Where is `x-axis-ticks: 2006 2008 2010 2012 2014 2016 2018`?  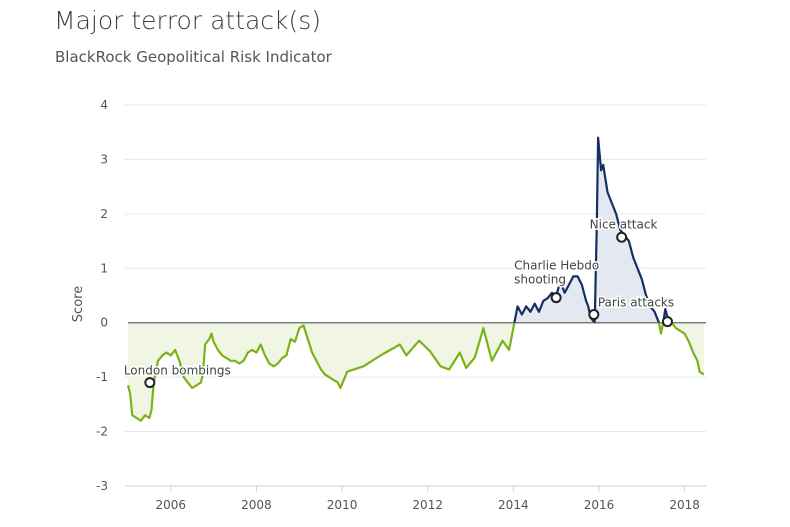
x-axis-ticks: 2006 2008 2010 2012 2014 2016 2018 is located at coordinates (428, 499).